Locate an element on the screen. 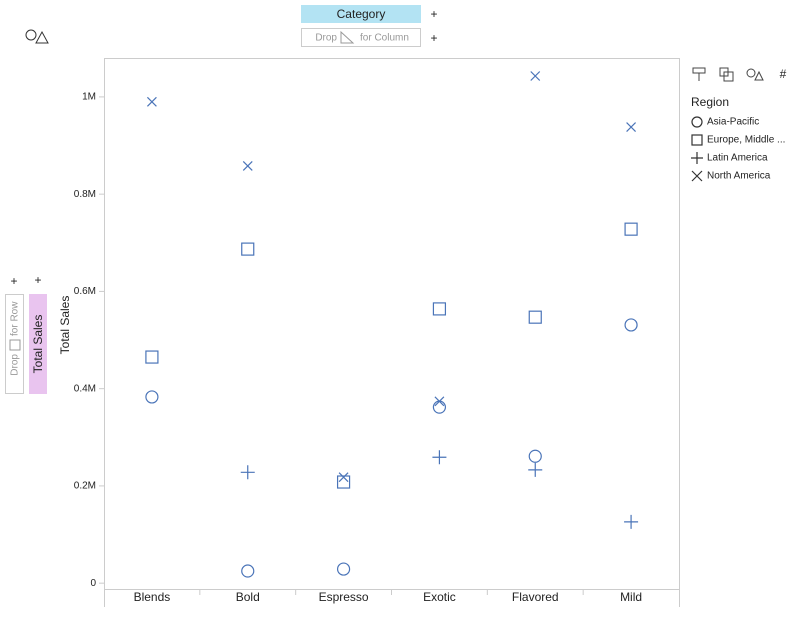 The height and width of the screenshot is (618, 801). y-tick-label: 0 is located at coordinates (93, 583).